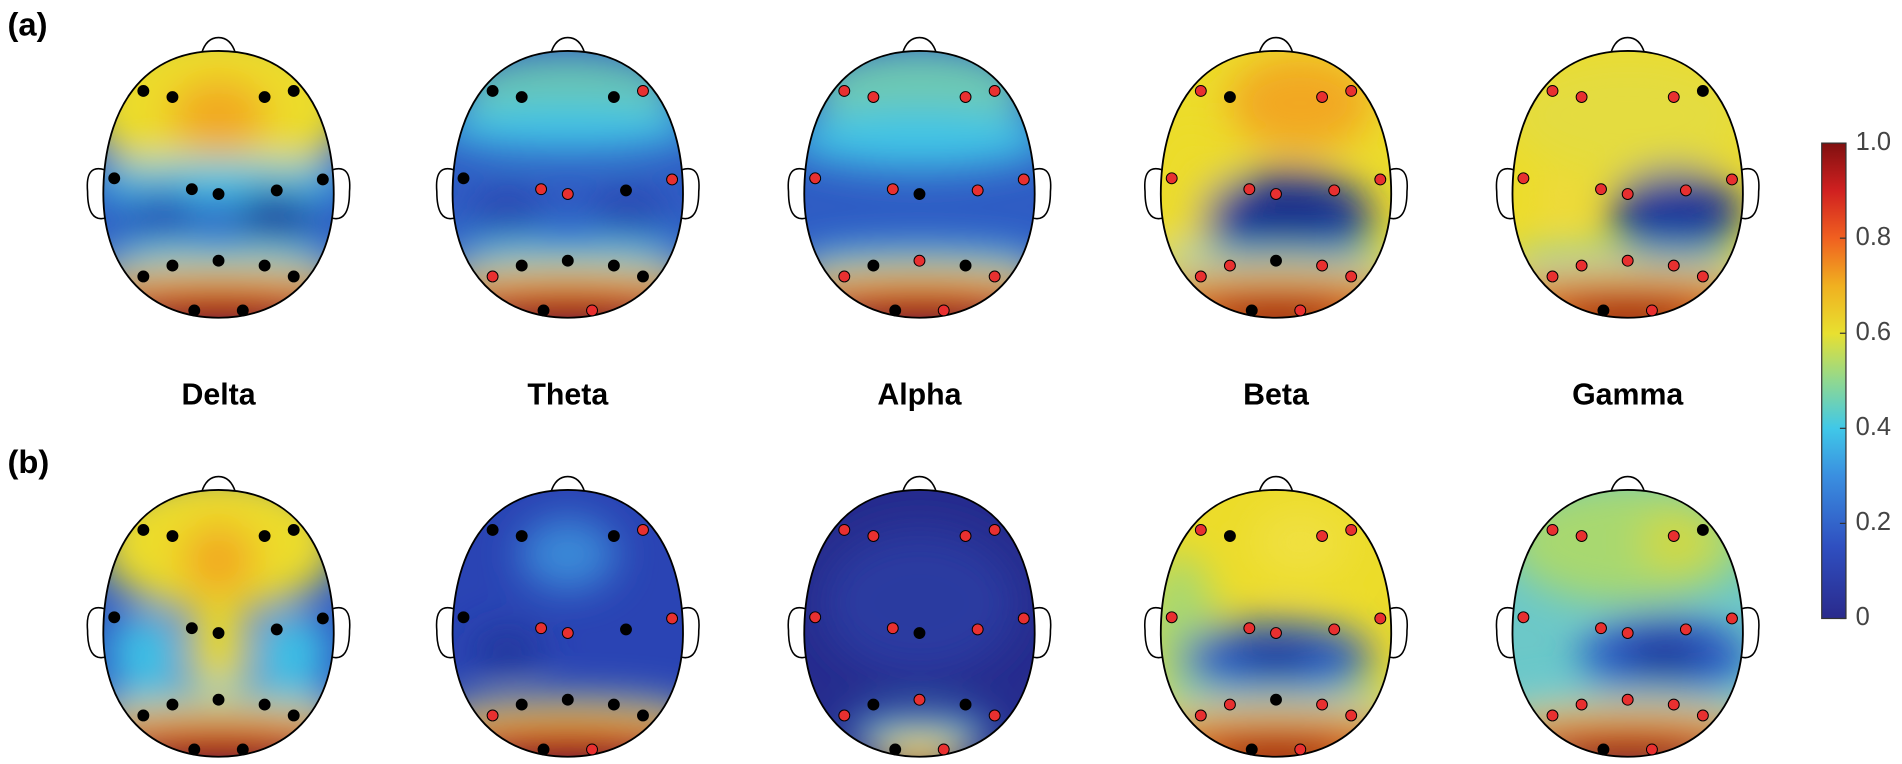 This screenshot has height=764, width=1902. Describe the element at coordinates (1873, 237) in the screenshot. I see `colorbar-tick-label: 0.8` at that location.